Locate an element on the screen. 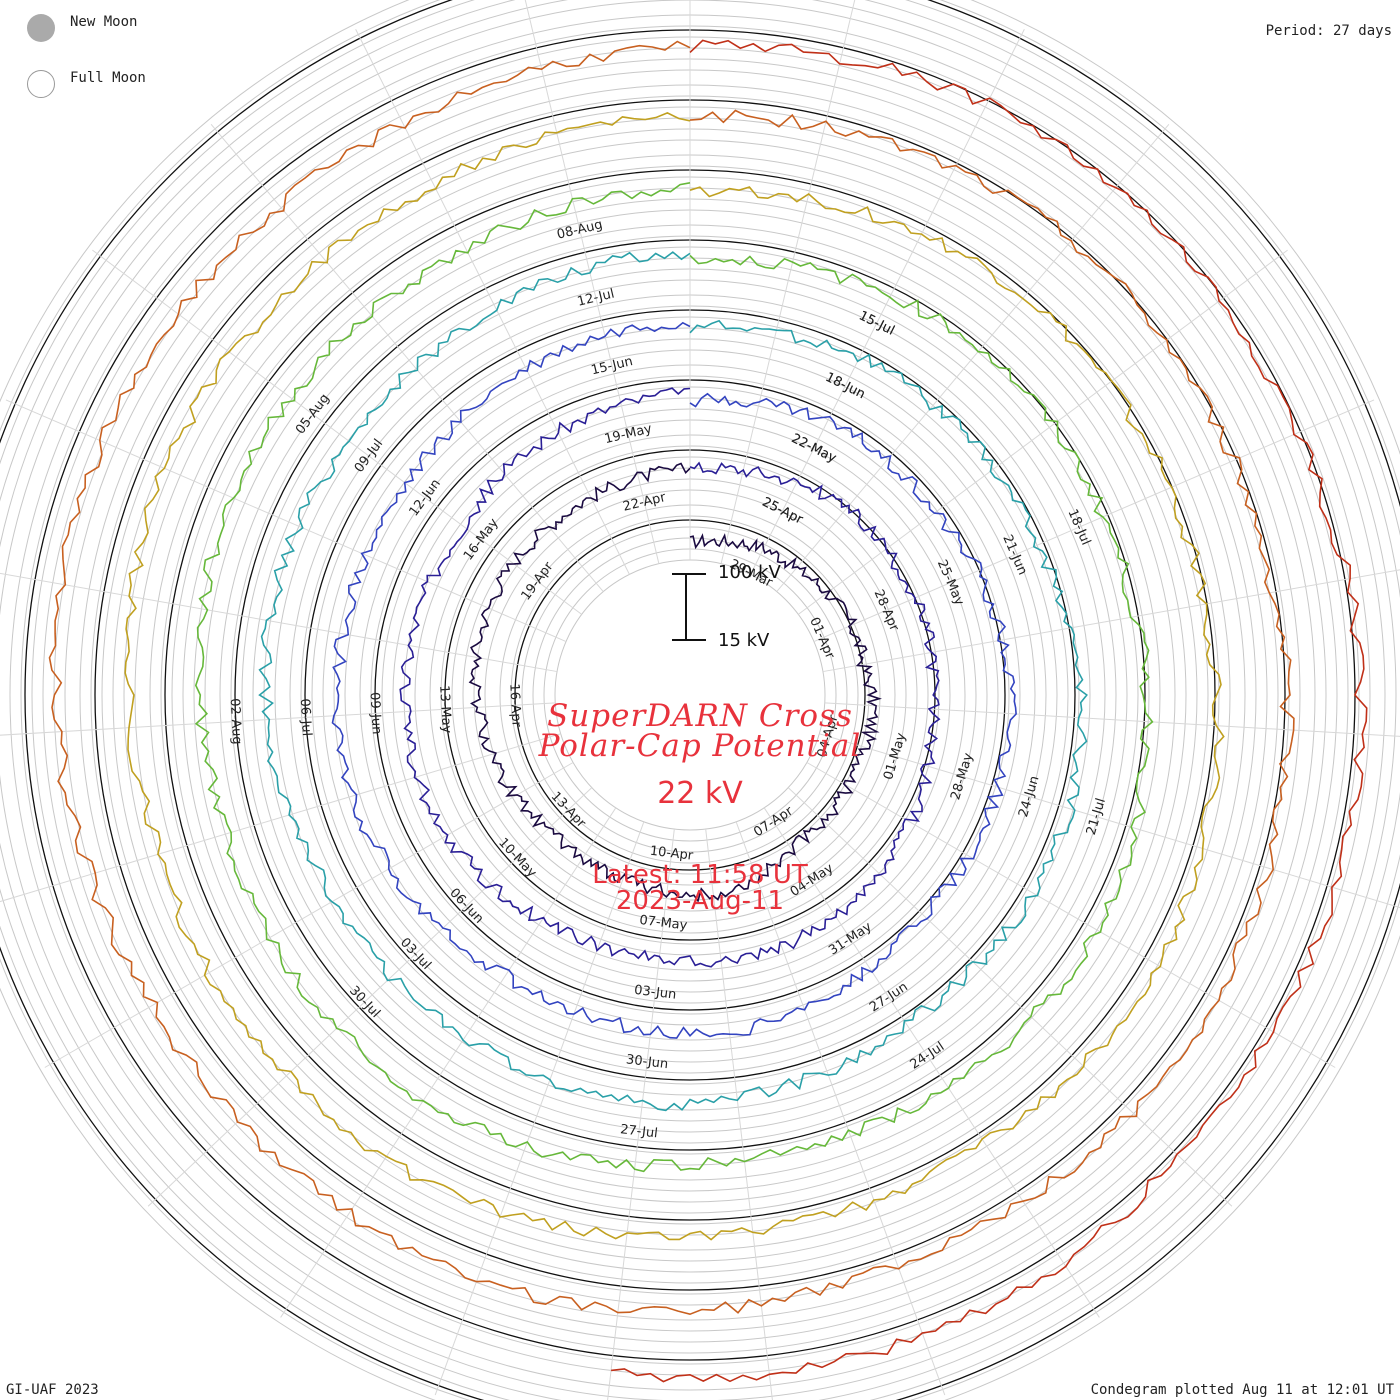 The width and height of the screenshot is (1400, 1400). date-tick-label: 02-Aug is located at coordinates (236, 721).